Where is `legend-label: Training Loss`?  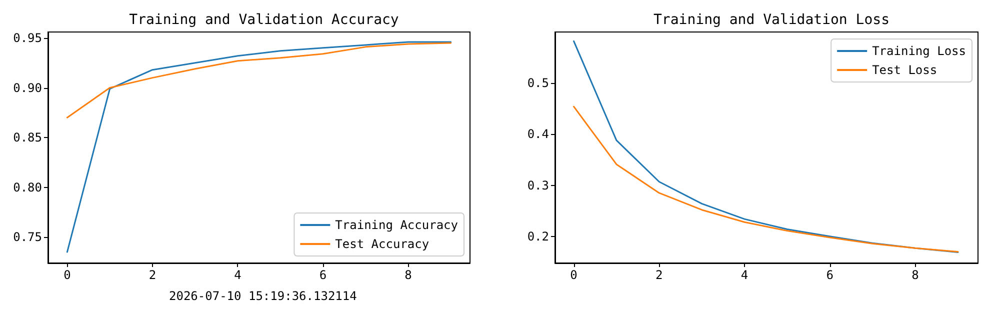 legend-label: Training Loss is located at coordinates (919, 51).